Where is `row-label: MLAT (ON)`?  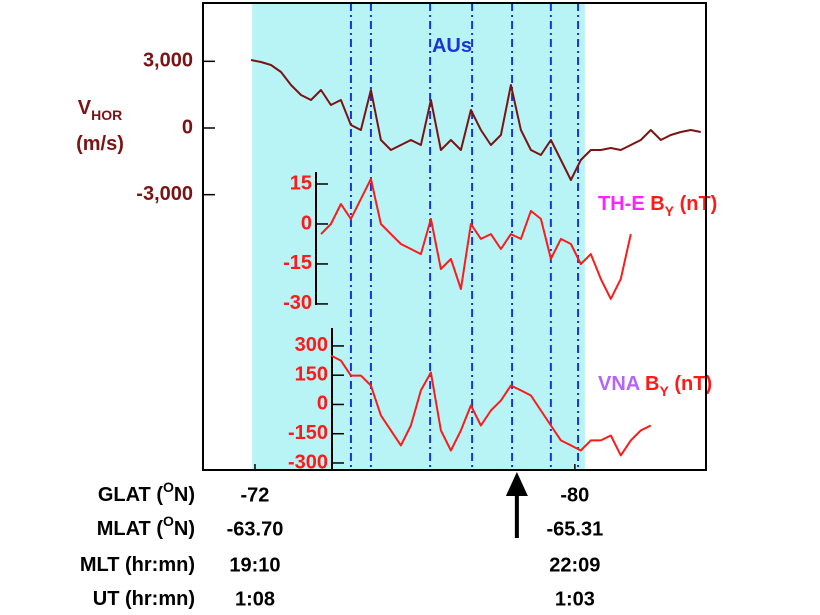 row-label: MLAT (ON) is located at coordinates (146, 527).